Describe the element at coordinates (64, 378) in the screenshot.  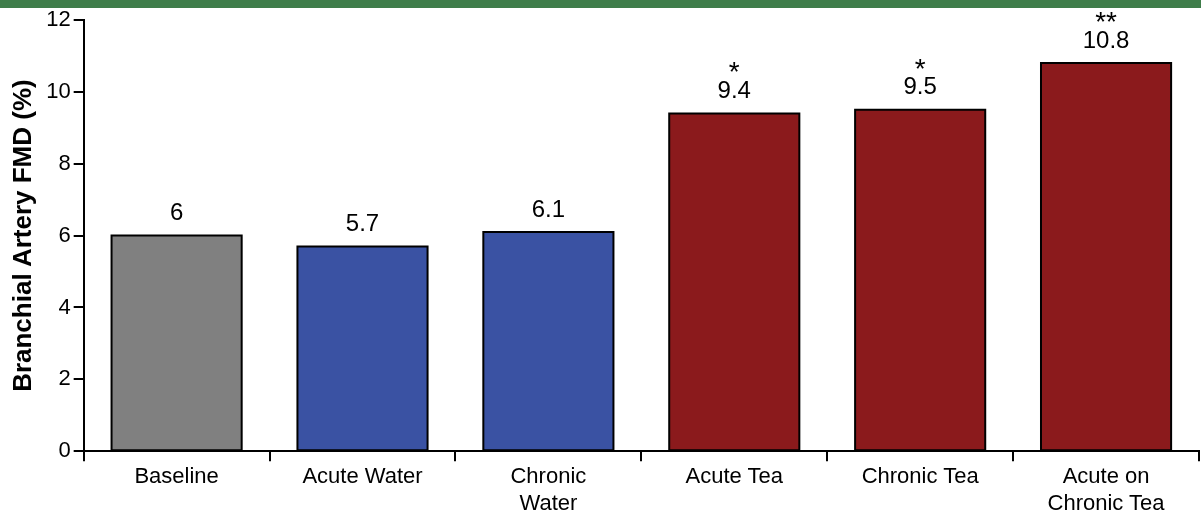
I see `y-tick-label: 2` at that location.